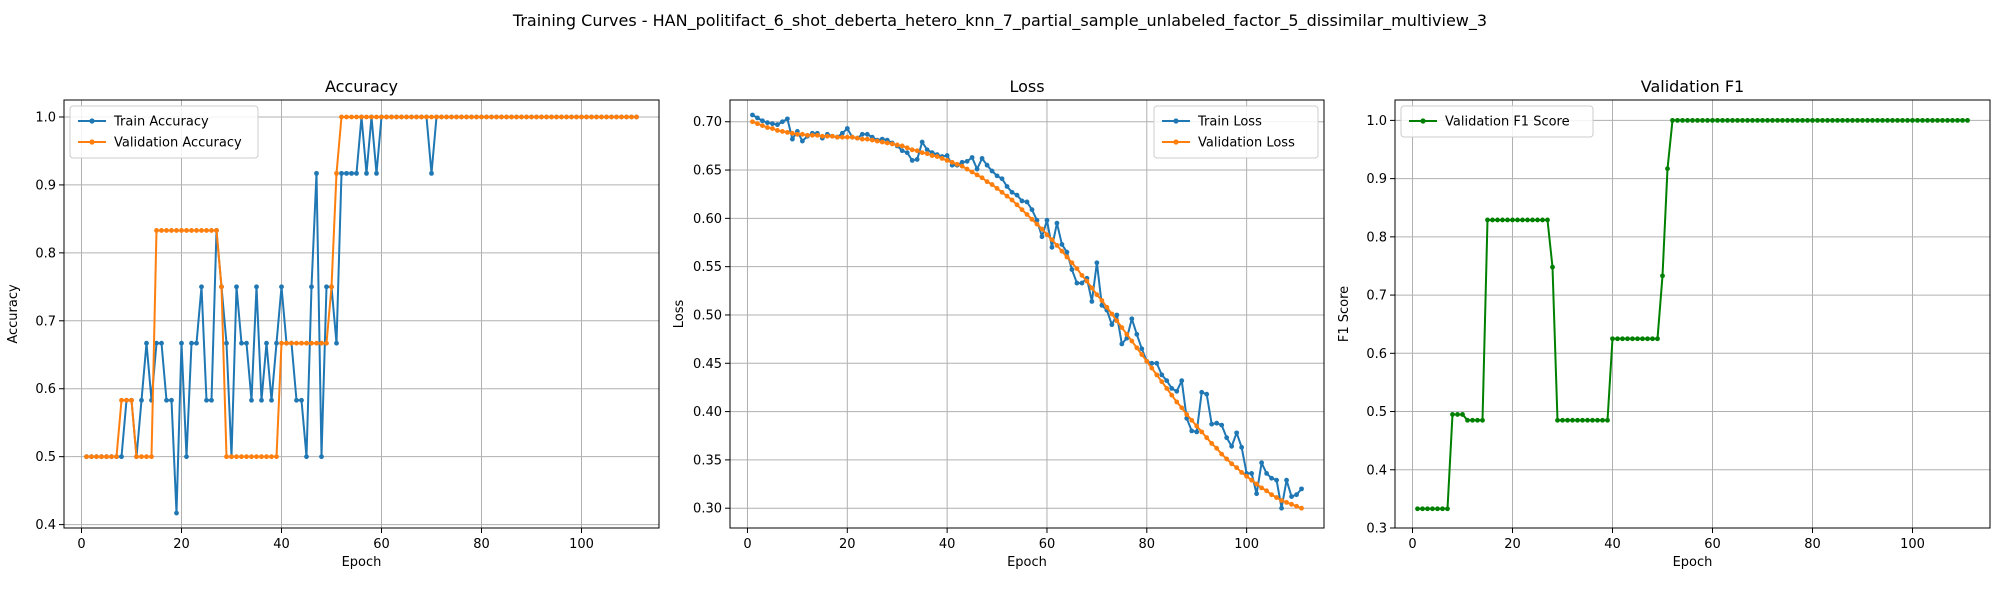  Describe the element at coordinates (847, 544) in the screenshot. I see `x-tick-label: 20` at that location.